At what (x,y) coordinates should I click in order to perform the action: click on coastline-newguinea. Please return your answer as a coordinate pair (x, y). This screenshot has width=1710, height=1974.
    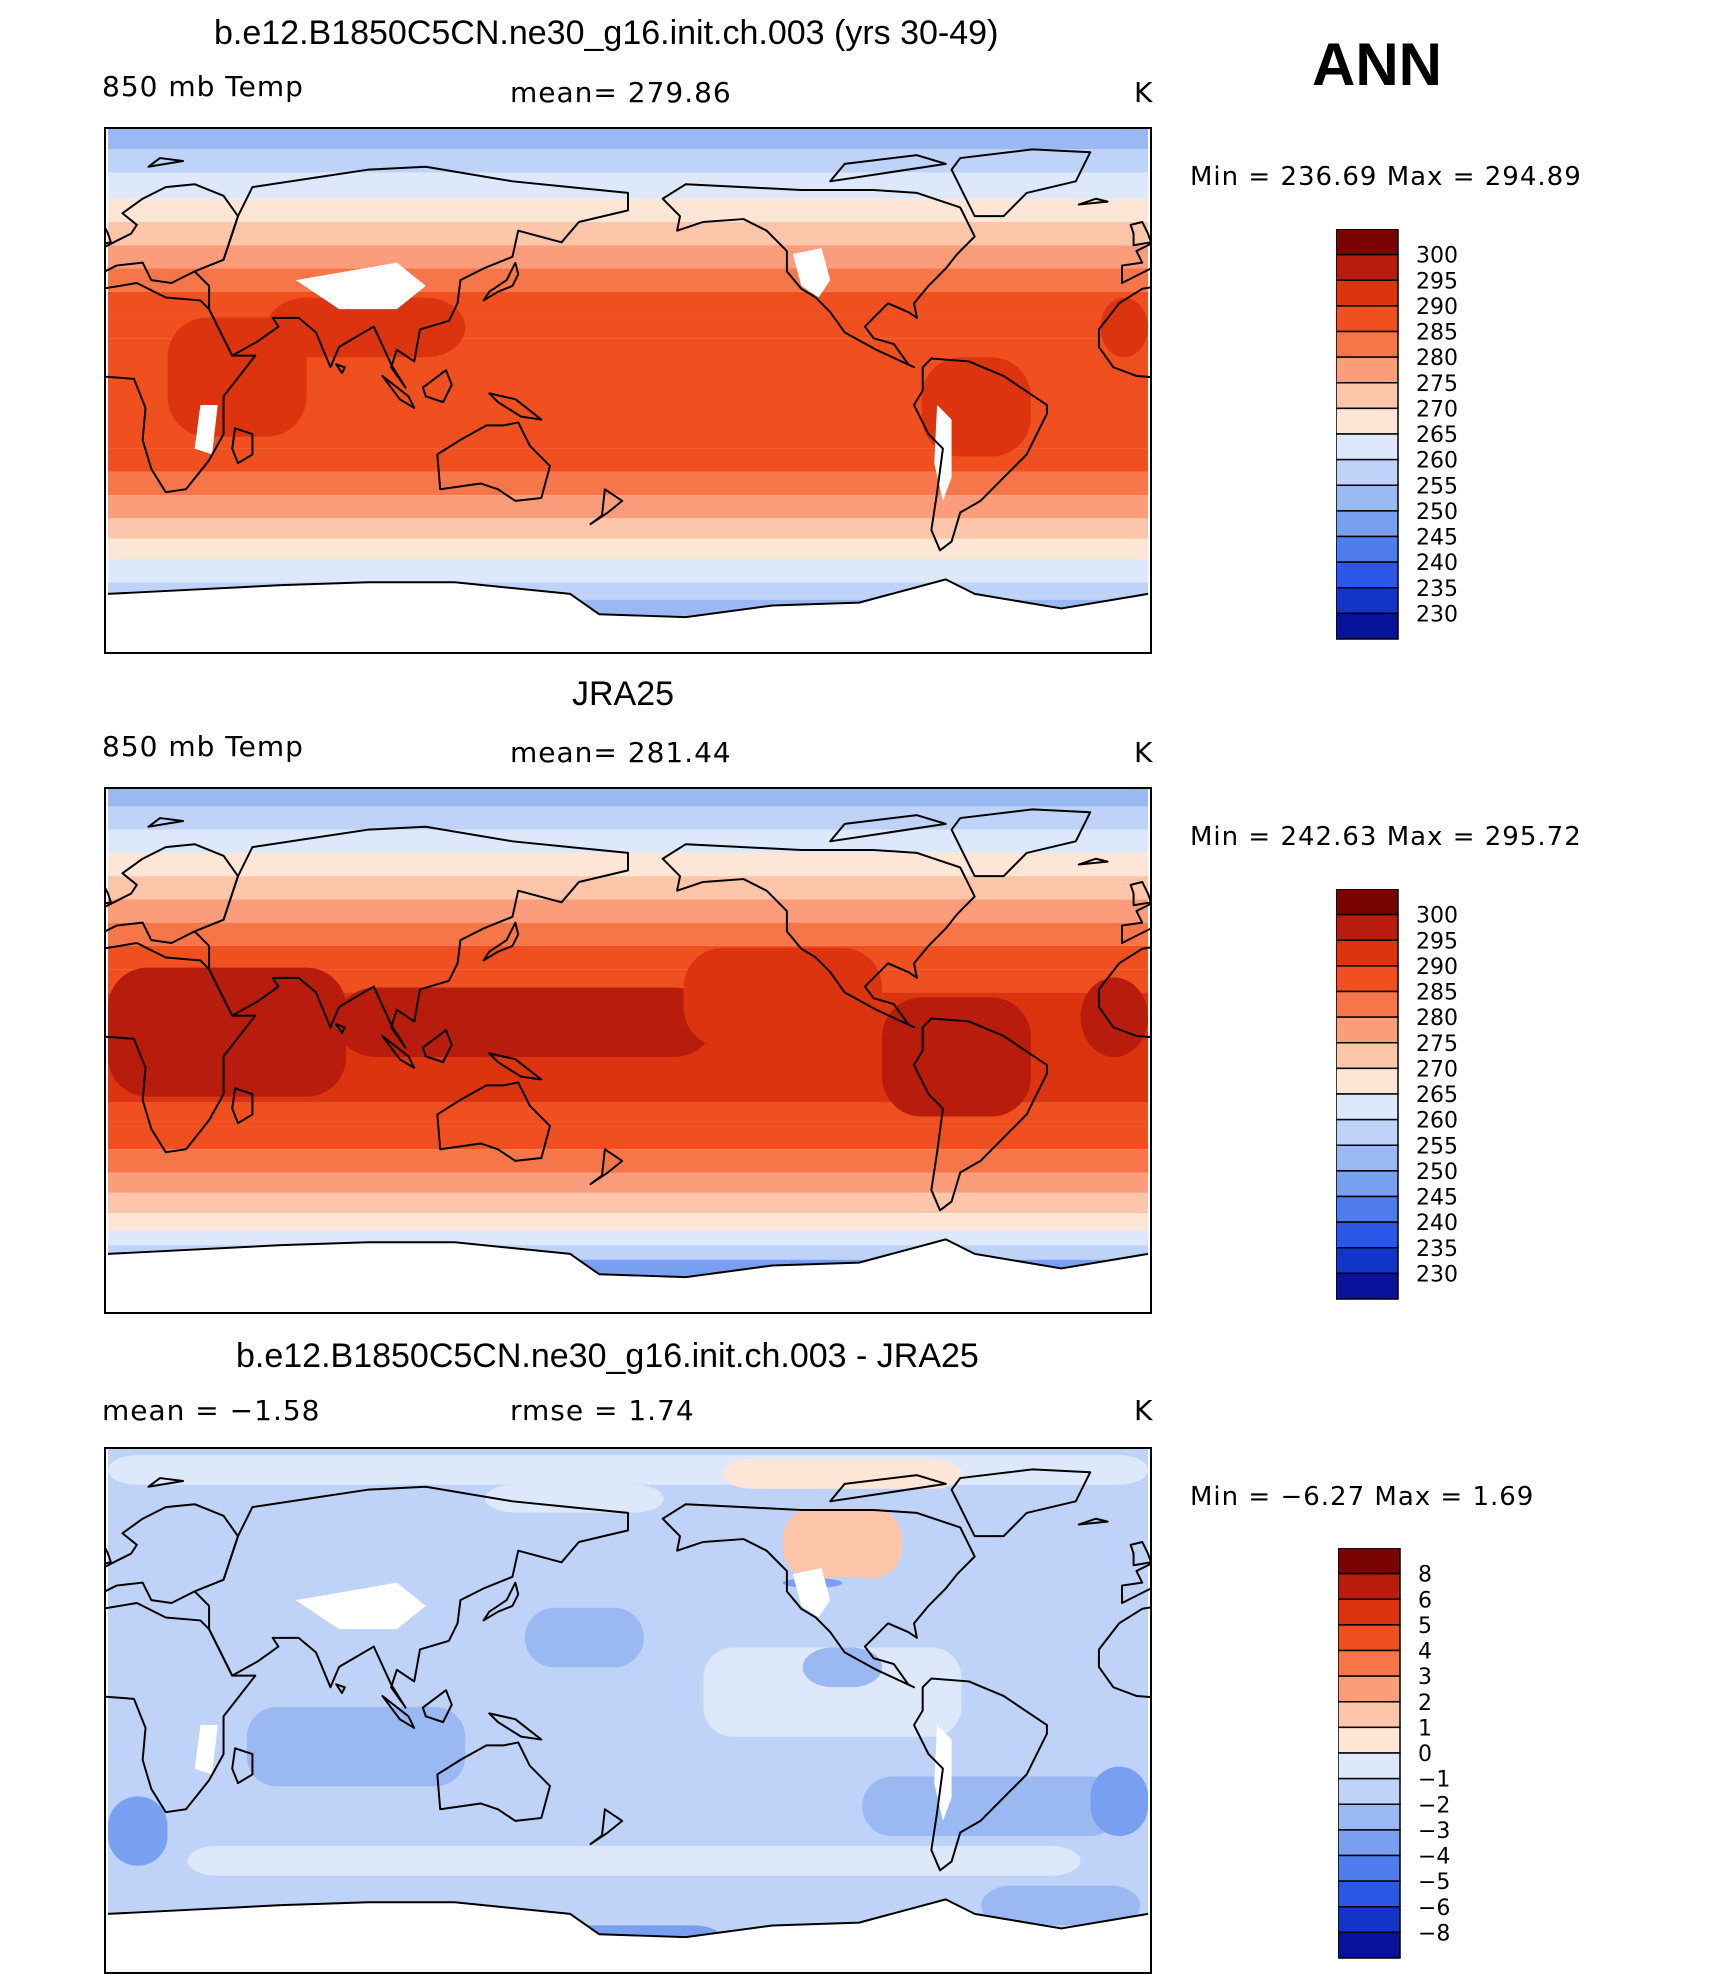
    Looking at the image, I should click on (515, 406).